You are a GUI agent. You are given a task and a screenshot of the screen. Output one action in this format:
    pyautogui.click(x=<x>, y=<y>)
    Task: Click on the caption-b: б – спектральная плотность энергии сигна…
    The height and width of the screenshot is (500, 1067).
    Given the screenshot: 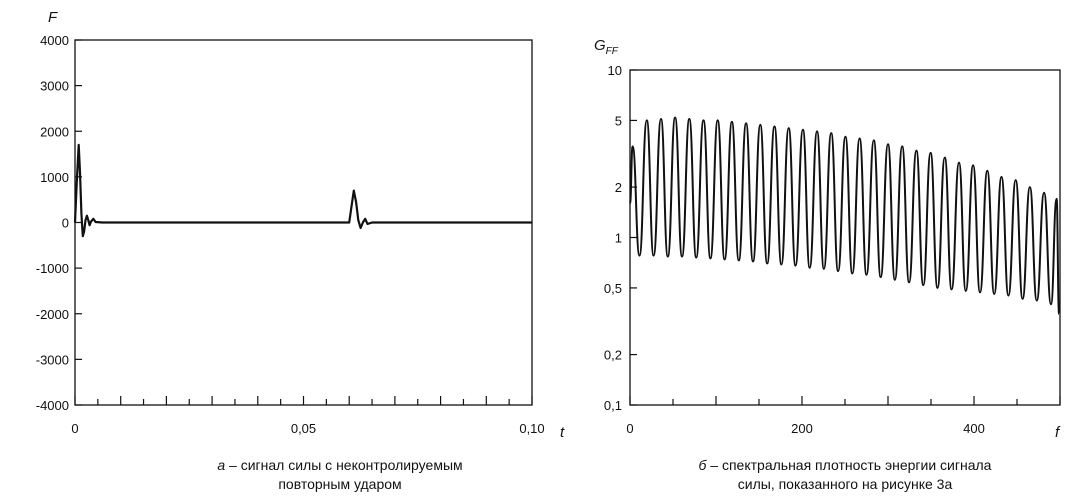 What is the action you would take?
    pyautogui.click(x=845, y=475)
    